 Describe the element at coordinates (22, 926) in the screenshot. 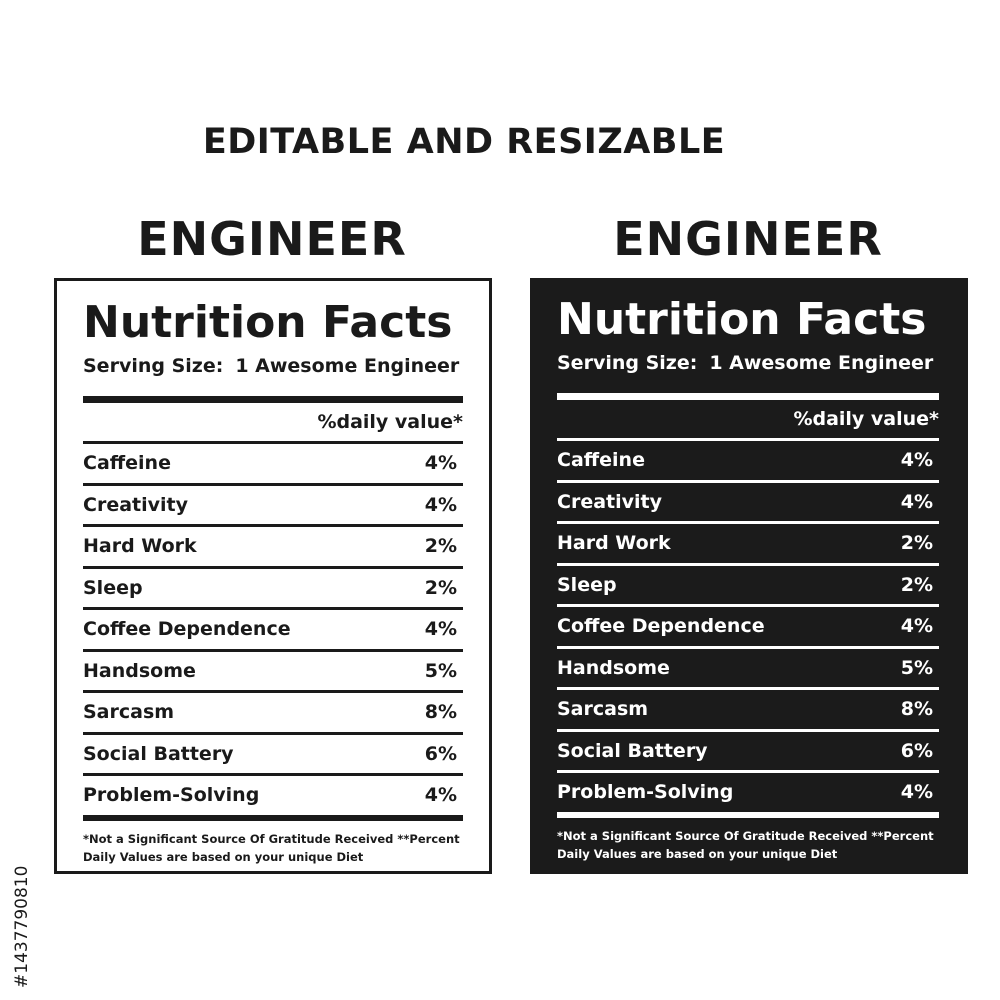

I see `watermark-id-text: #1437790810` at that location.